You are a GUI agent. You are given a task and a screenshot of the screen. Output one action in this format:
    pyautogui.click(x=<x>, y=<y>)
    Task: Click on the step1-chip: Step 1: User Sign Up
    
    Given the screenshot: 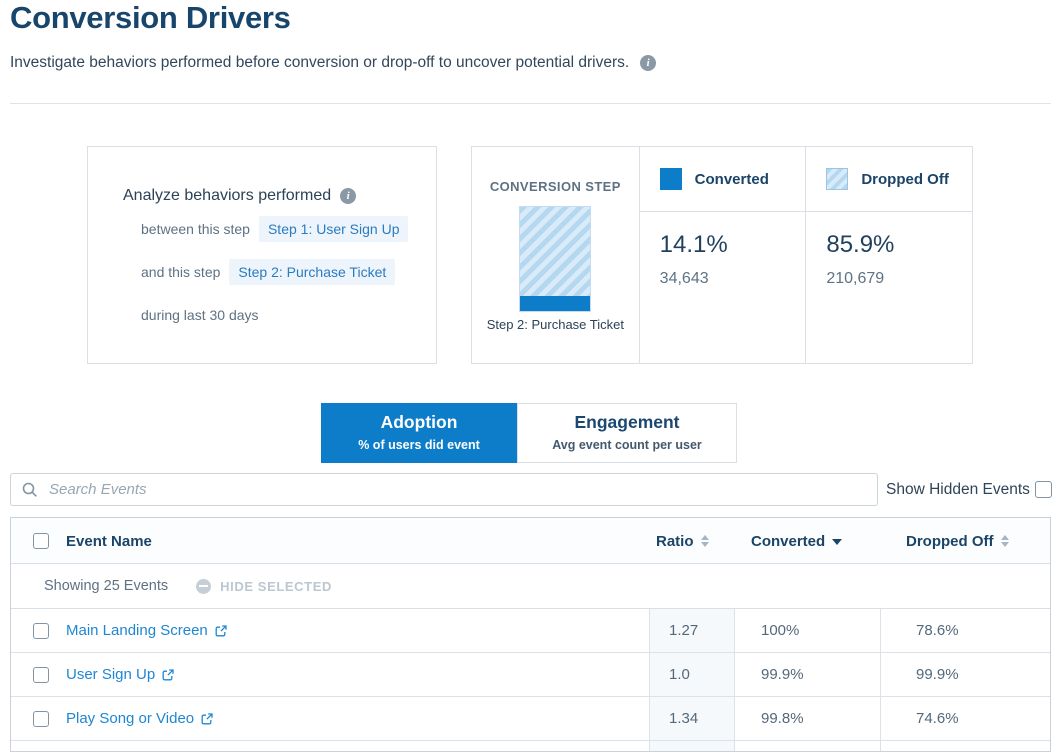 What is the action you would take?
    pyautogui.click(x=333, y=228)
    